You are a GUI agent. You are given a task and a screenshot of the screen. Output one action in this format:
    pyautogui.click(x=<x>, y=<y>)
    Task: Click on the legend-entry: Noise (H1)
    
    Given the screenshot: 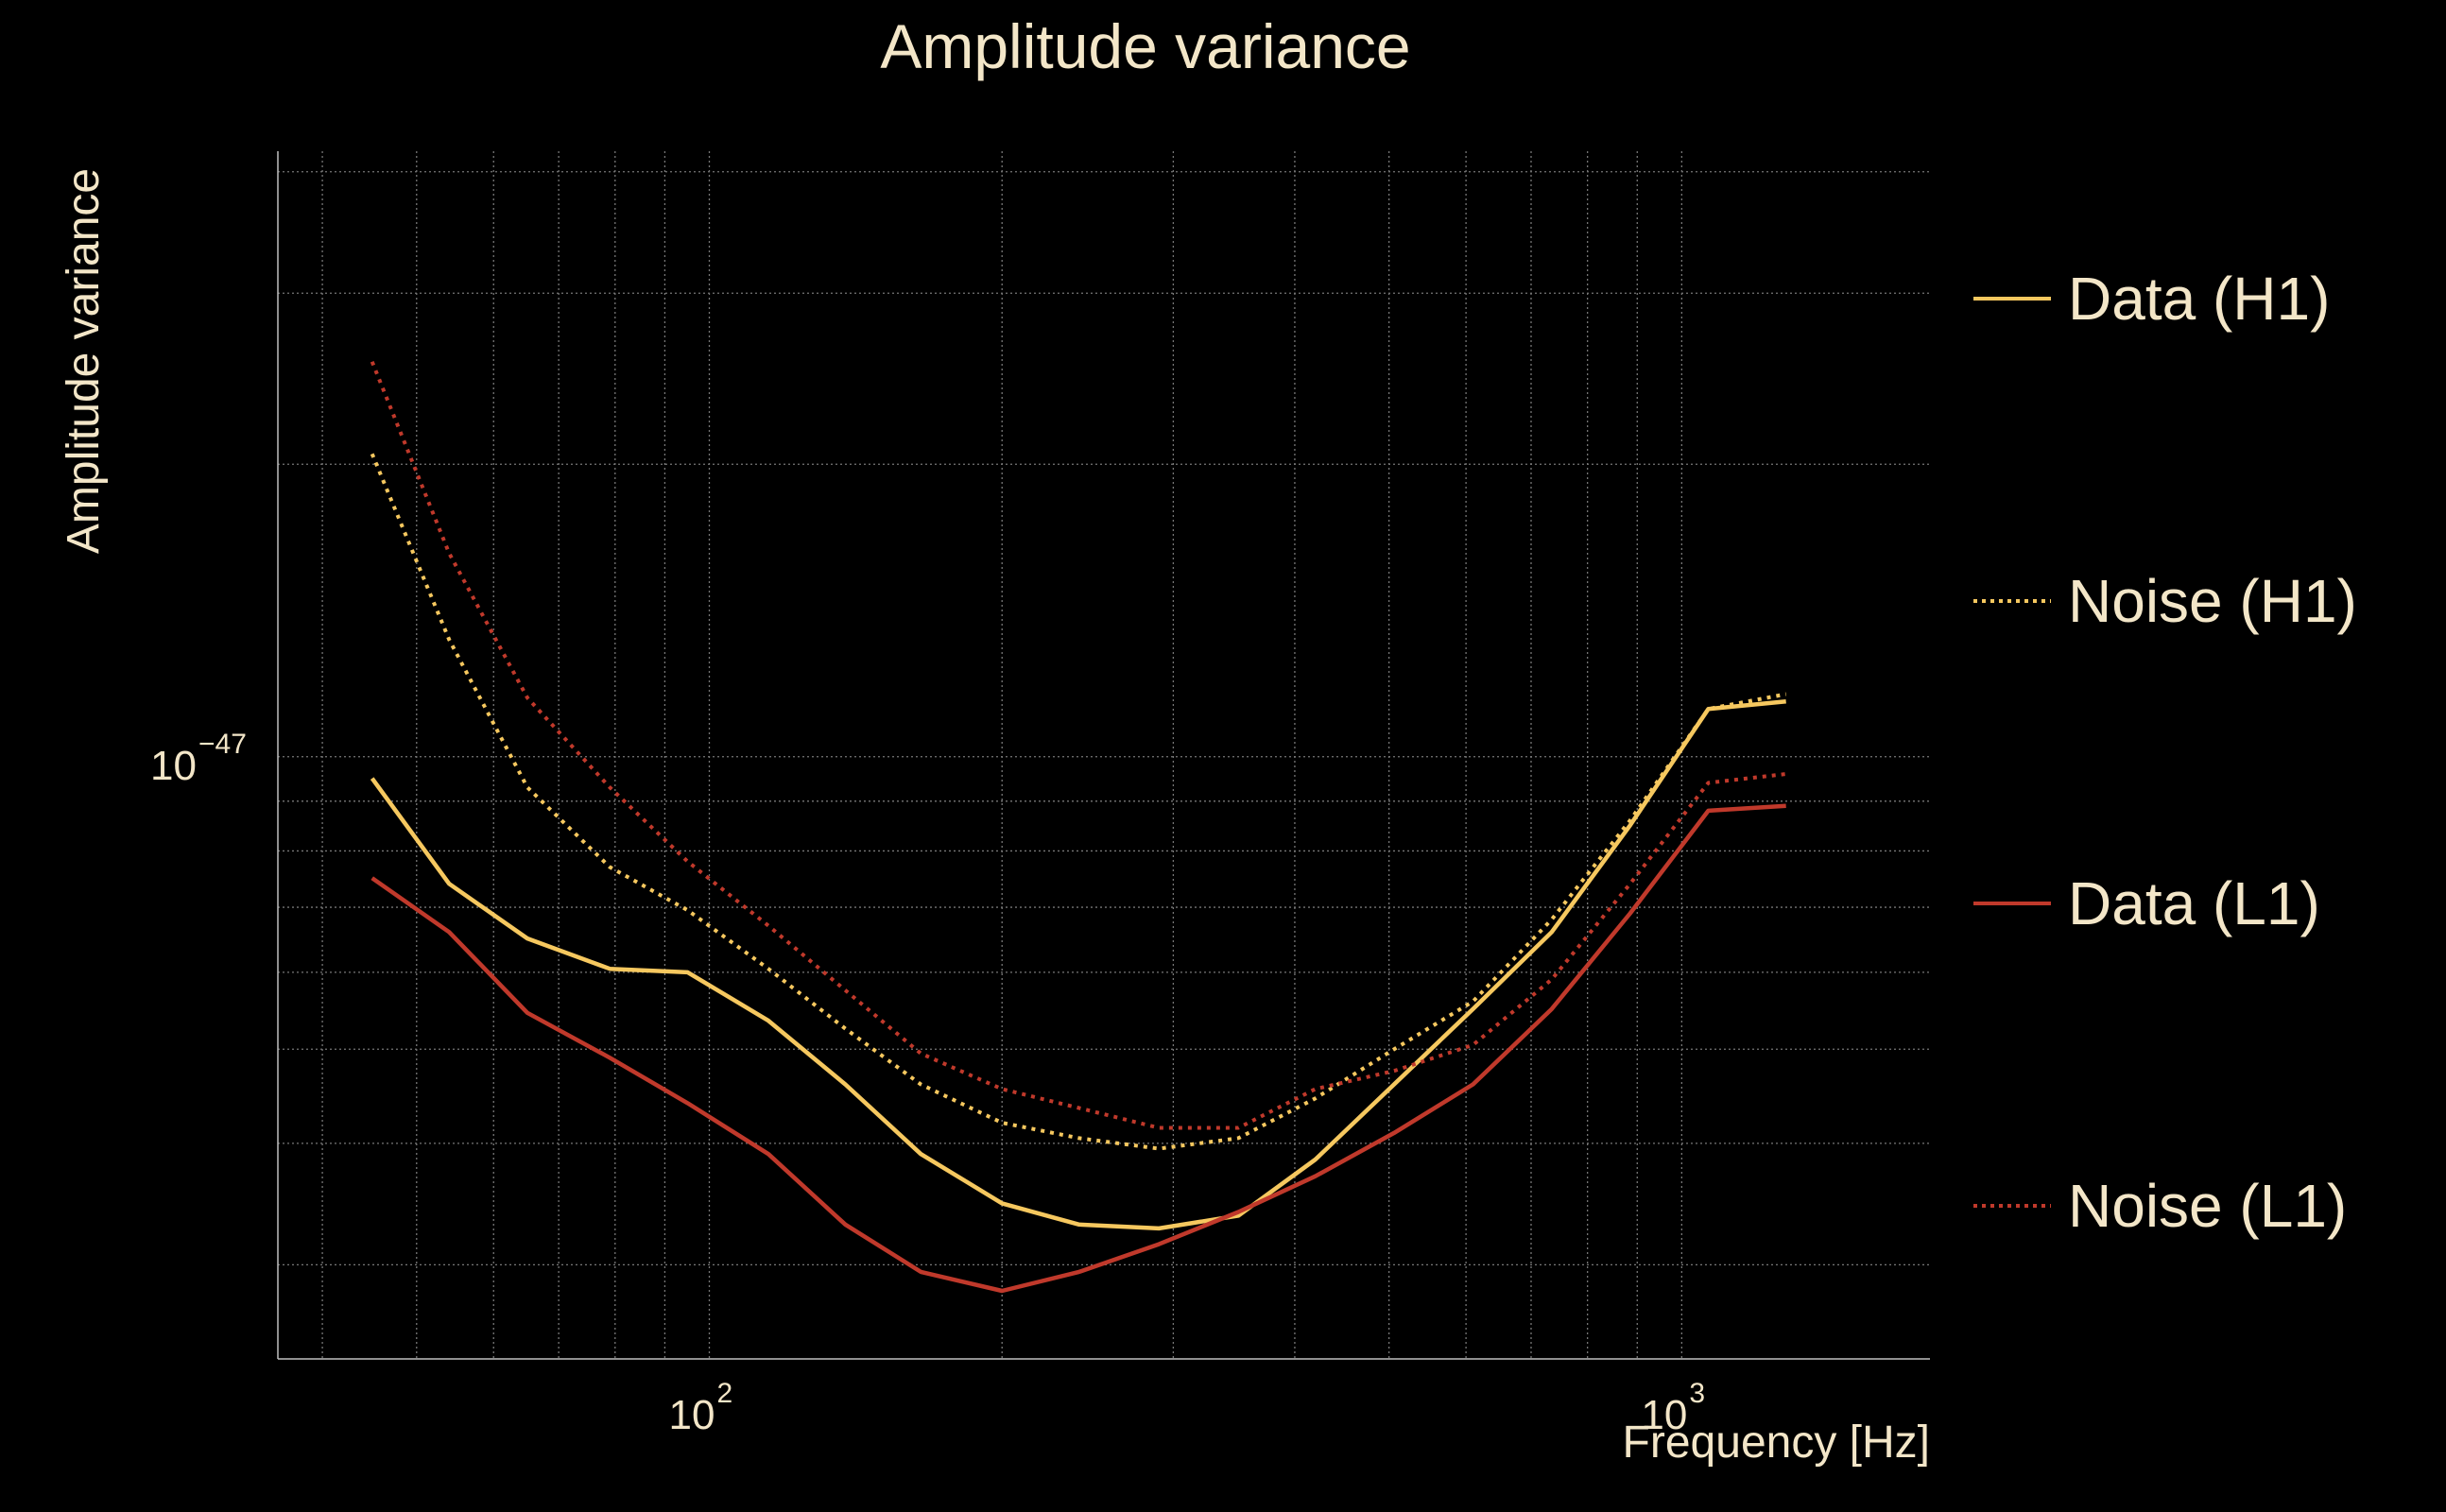 What is the action you would take?
    pyautogui.click(x=2165, y=601)
    